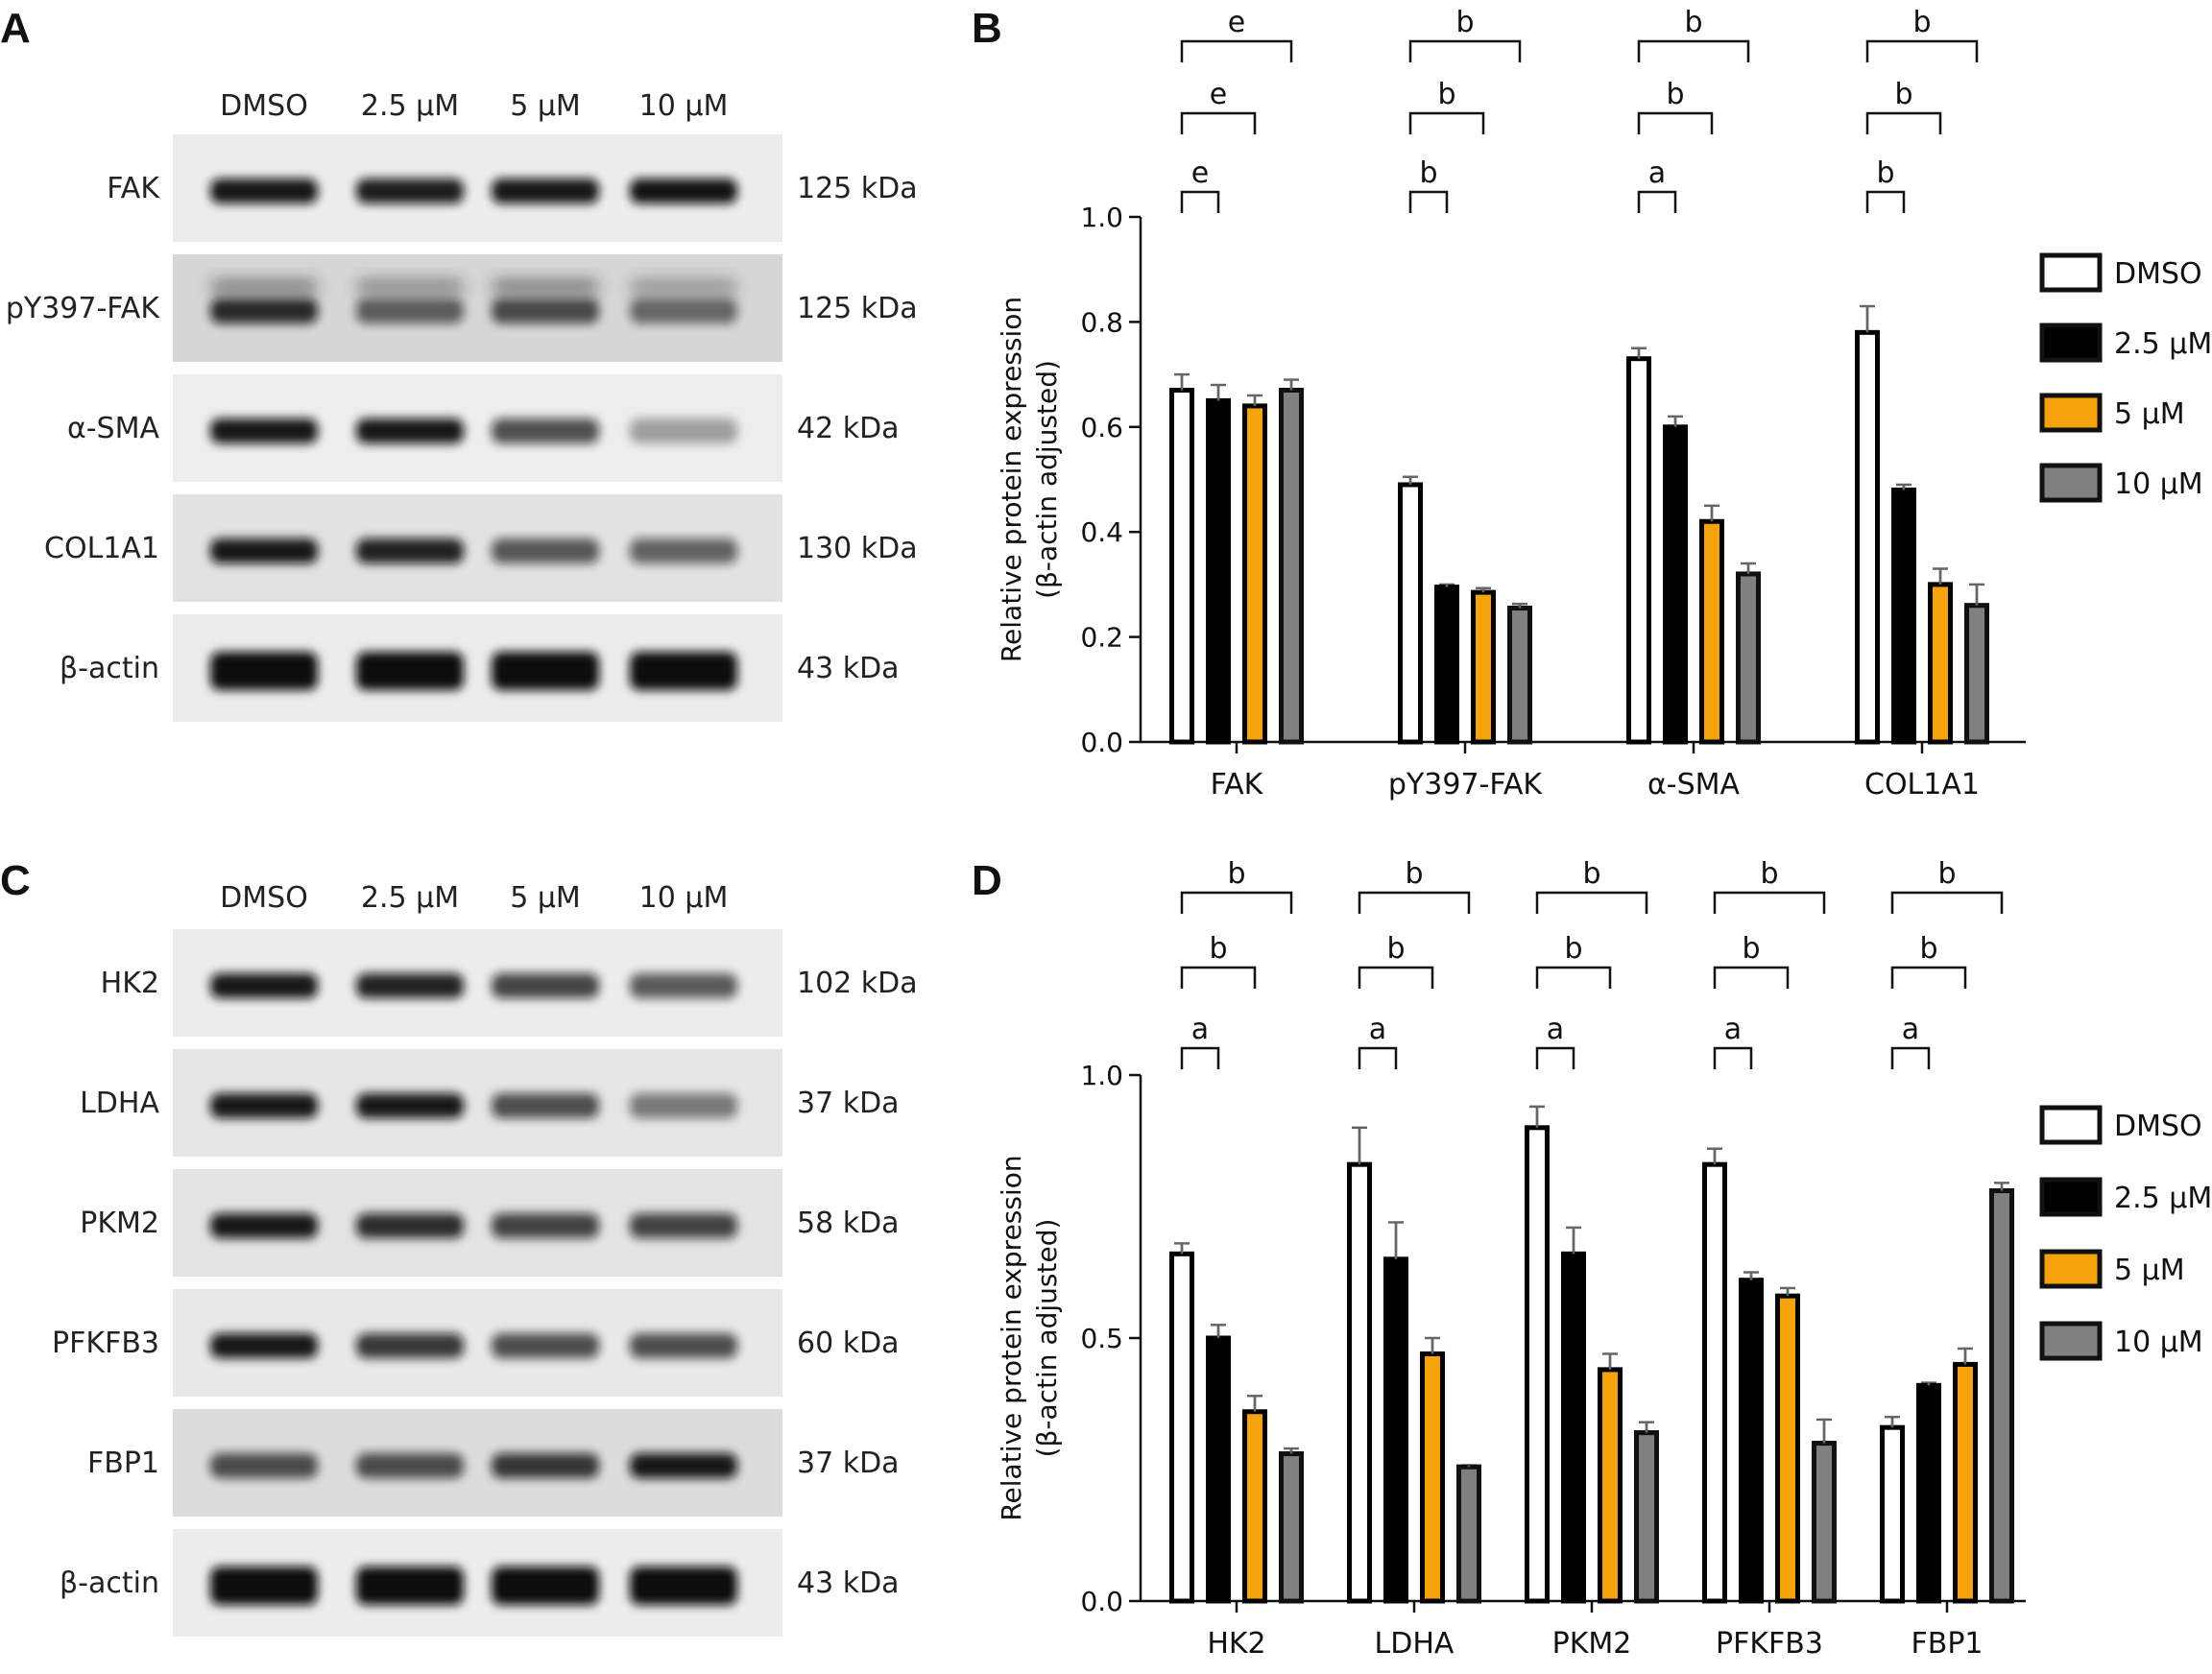 This screenshot has width=2212, height=1674. Describe the element at coordinates (1922, 784) in the screenshot. I see `x-tick-label-col1a1: COL1A1` at that location.